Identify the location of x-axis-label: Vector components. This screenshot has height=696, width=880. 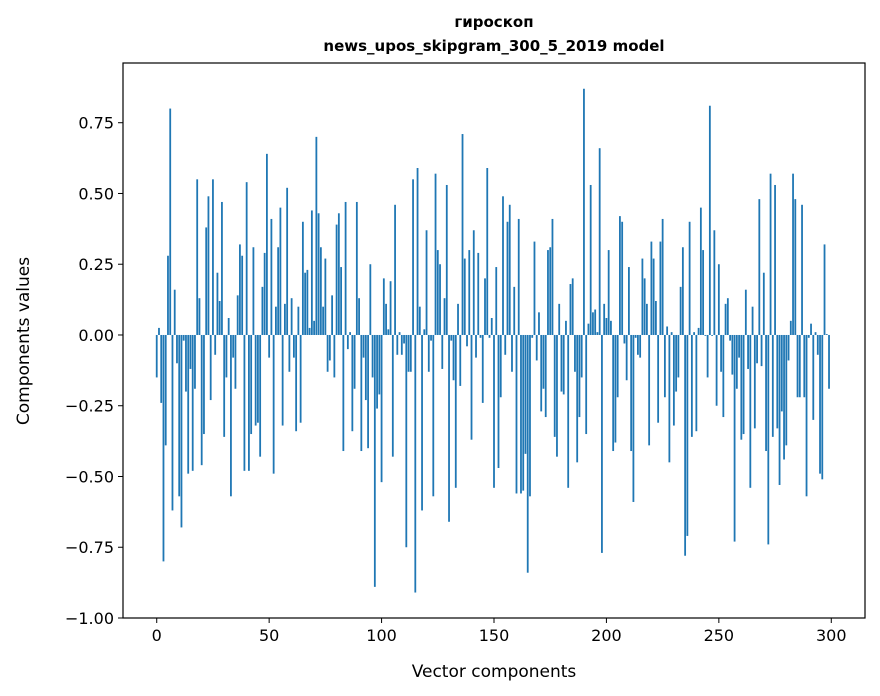
(494, 672).